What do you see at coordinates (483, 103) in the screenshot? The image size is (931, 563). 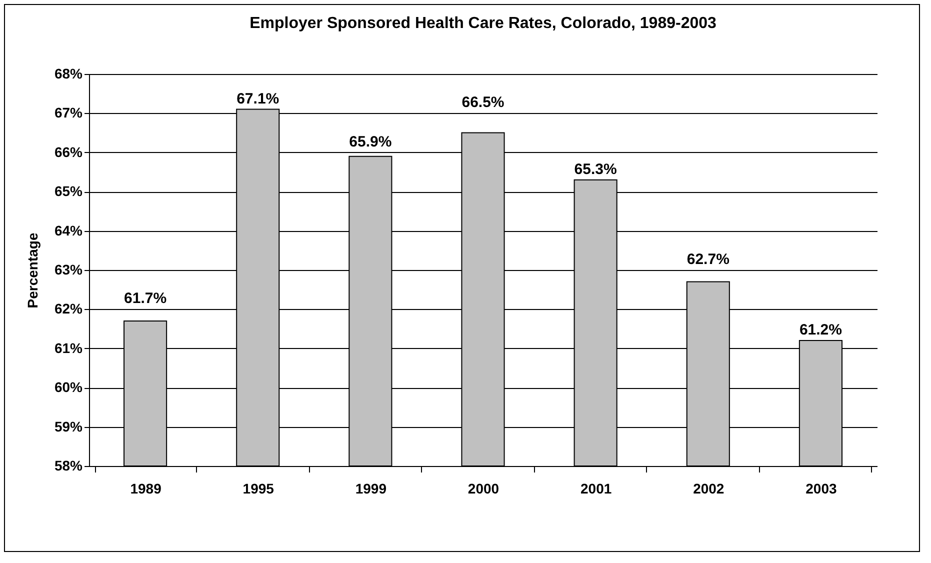 I see `data-label: 66.5%` at bounding box center [483, 103].